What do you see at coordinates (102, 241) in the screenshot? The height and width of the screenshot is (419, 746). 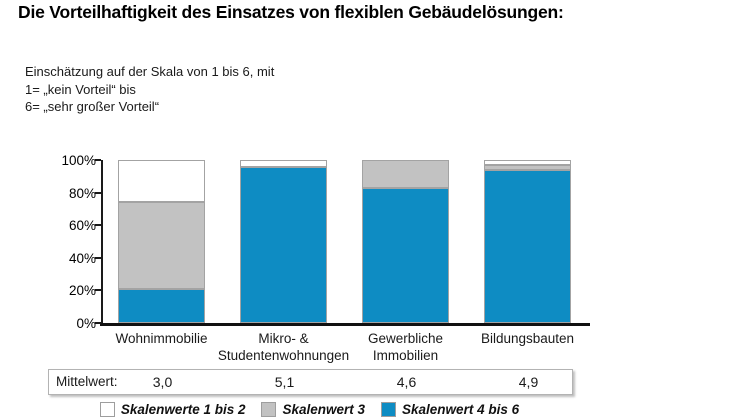 I see `y-axis-line` at bounding box center [102, 241].